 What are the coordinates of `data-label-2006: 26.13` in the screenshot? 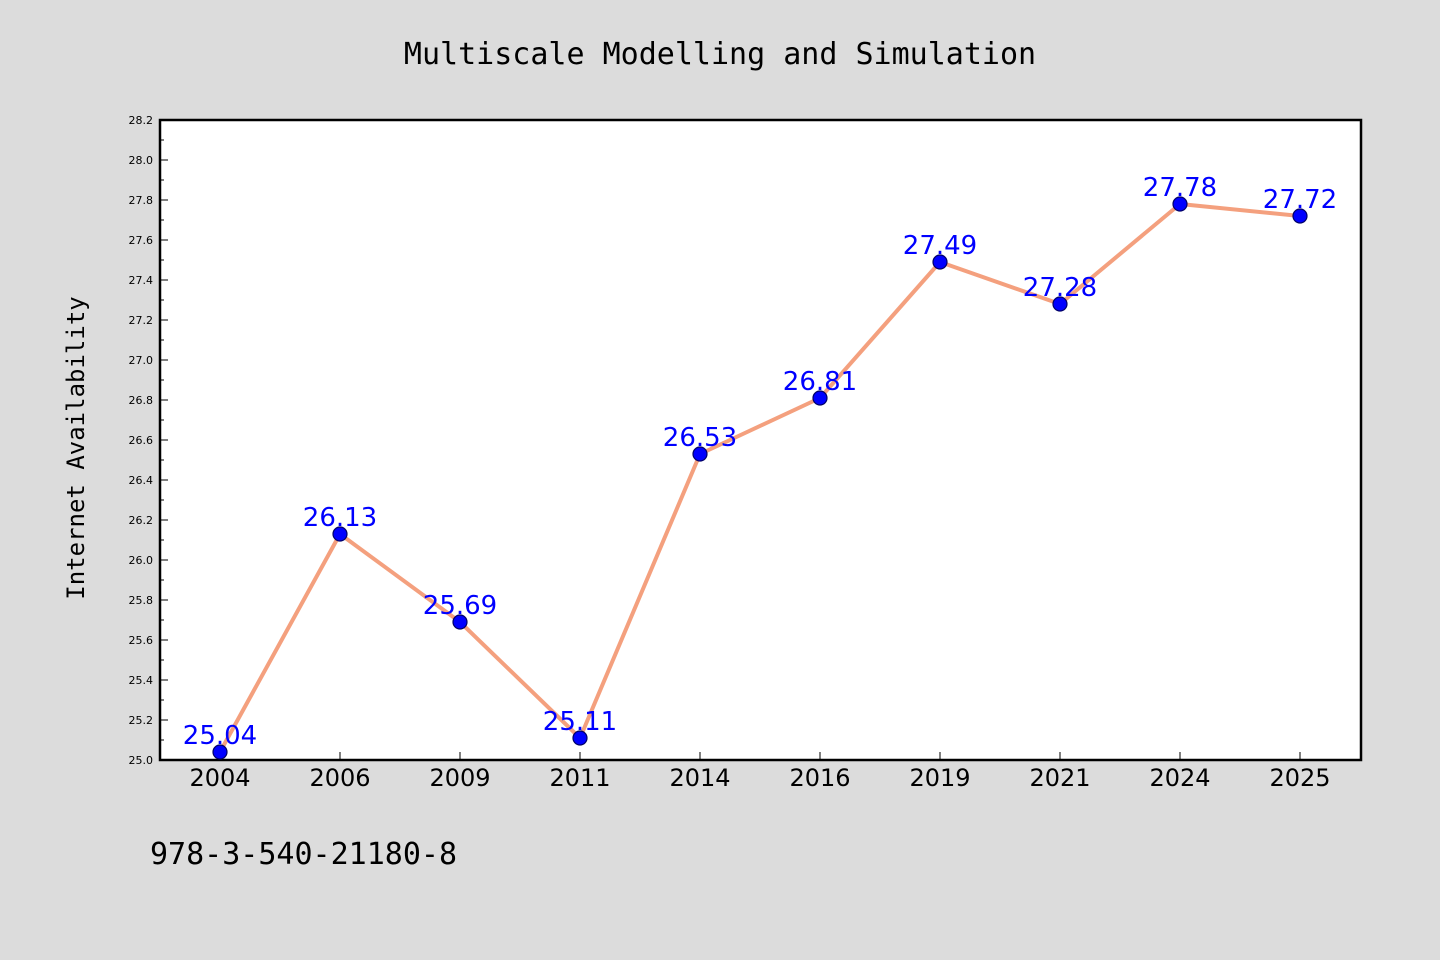 It's located at (340, 518).